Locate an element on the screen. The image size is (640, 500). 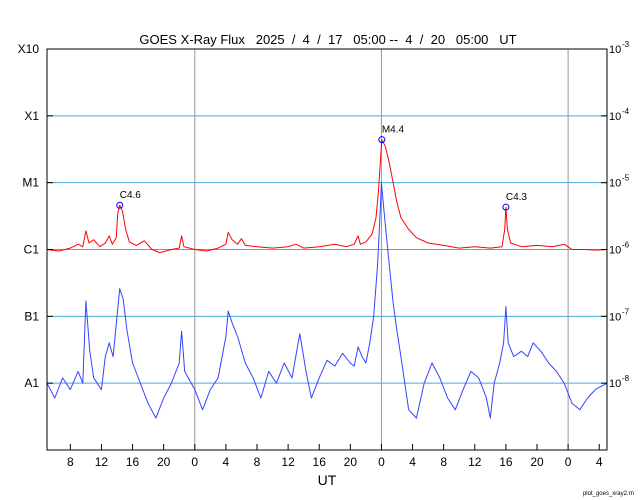
flare-class-label: C4.3 is located at coordinates (517, 197).